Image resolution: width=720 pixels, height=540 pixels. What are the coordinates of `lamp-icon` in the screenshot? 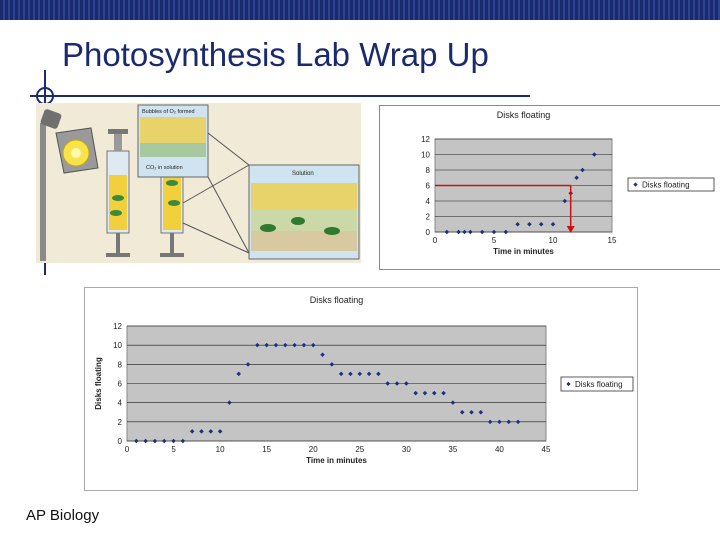 It's located at (69, 185).